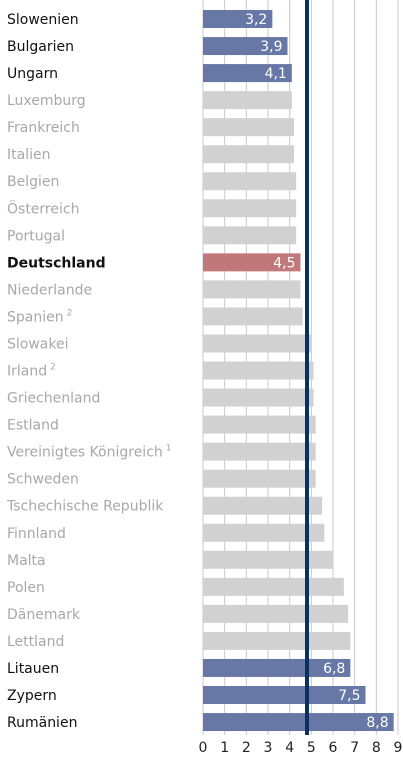 The image size is (403, 765). I want to click on category-label: Frankreich, so click(43, 128).